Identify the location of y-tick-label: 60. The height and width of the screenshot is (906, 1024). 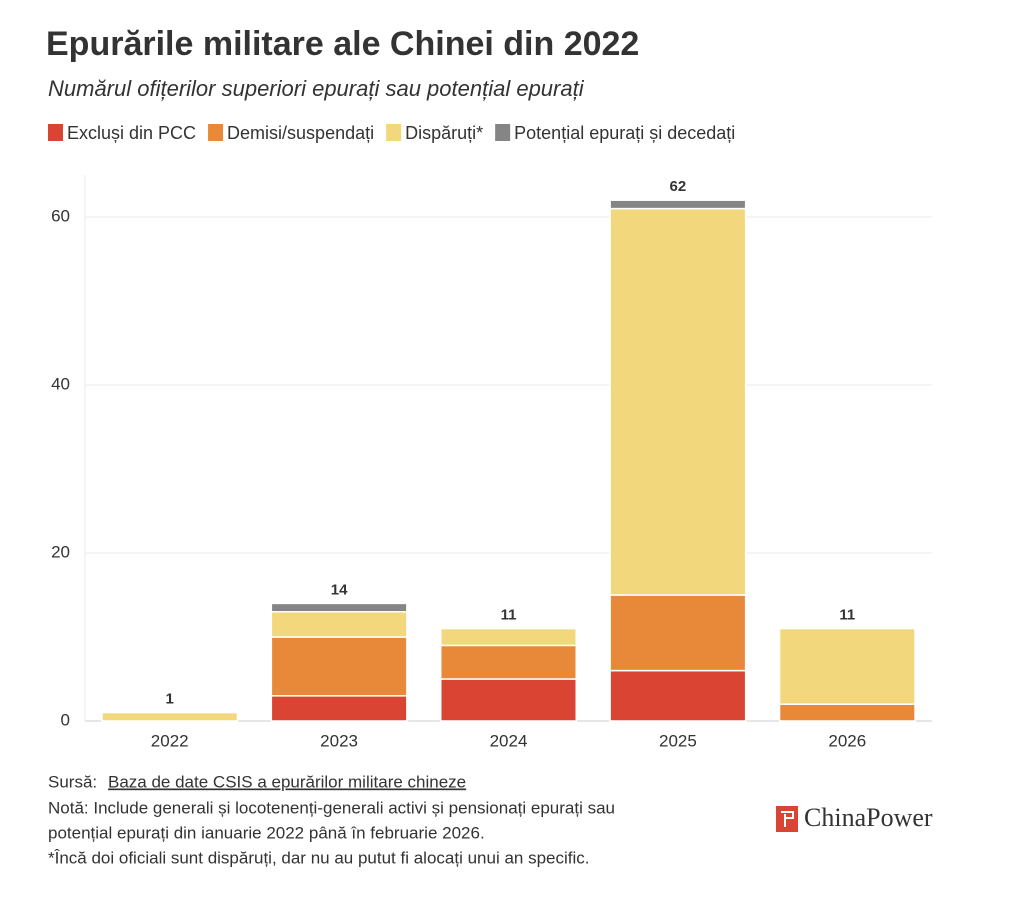
(60, 215).